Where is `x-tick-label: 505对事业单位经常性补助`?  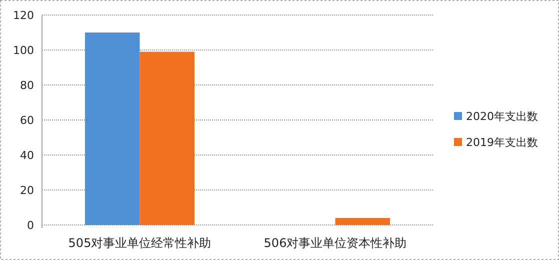 x-tick-label: 505对事业单位经常性补助 is located at coordinates (140, 243).